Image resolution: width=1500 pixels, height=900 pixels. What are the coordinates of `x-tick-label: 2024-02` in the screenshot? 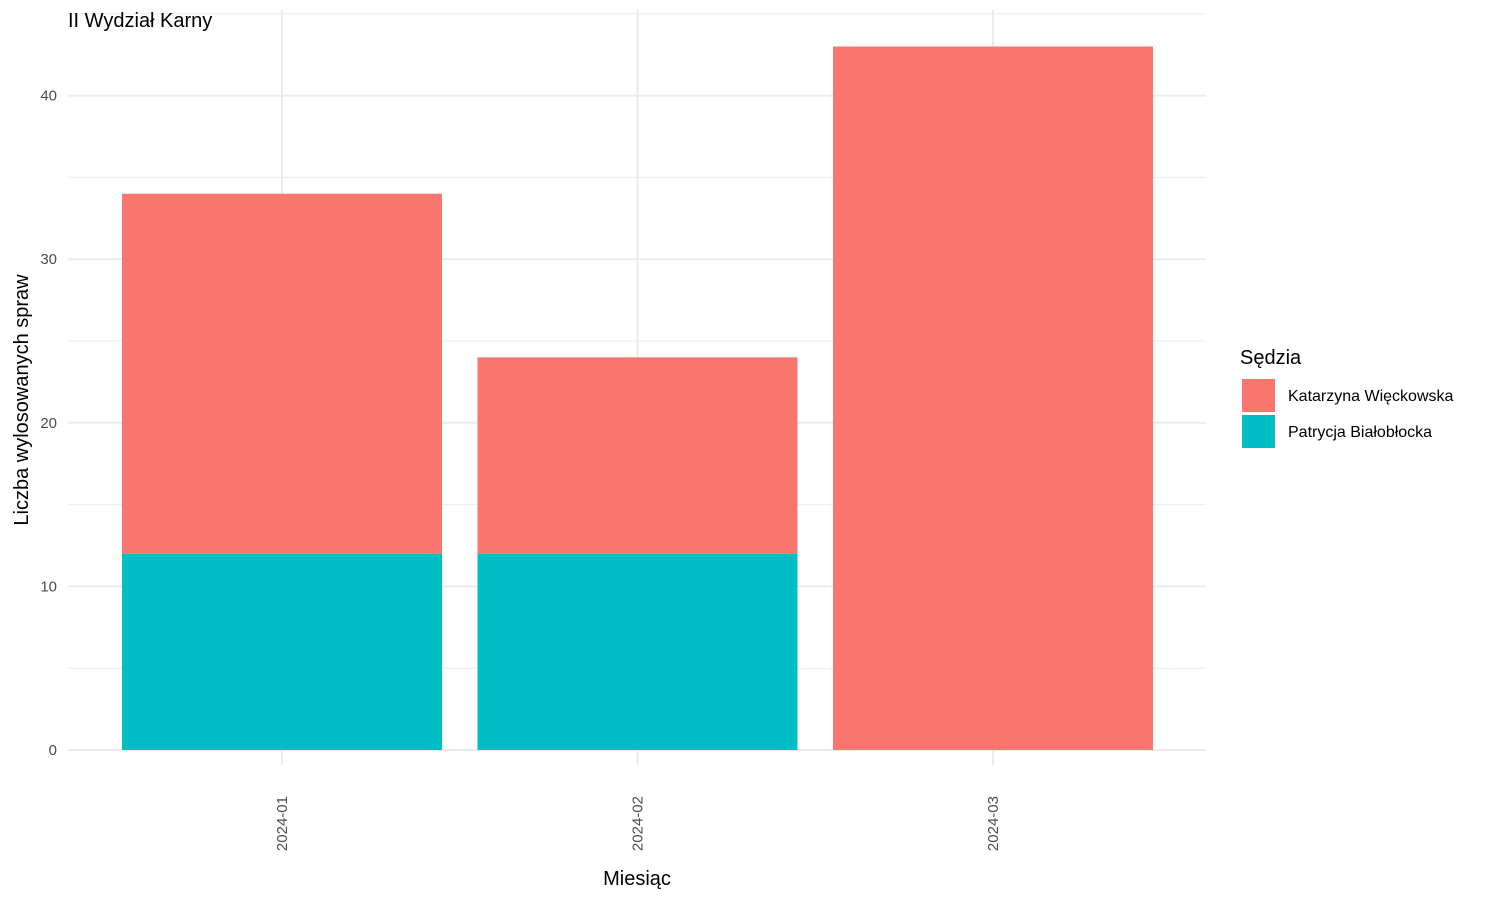 It's located at (638, 823).